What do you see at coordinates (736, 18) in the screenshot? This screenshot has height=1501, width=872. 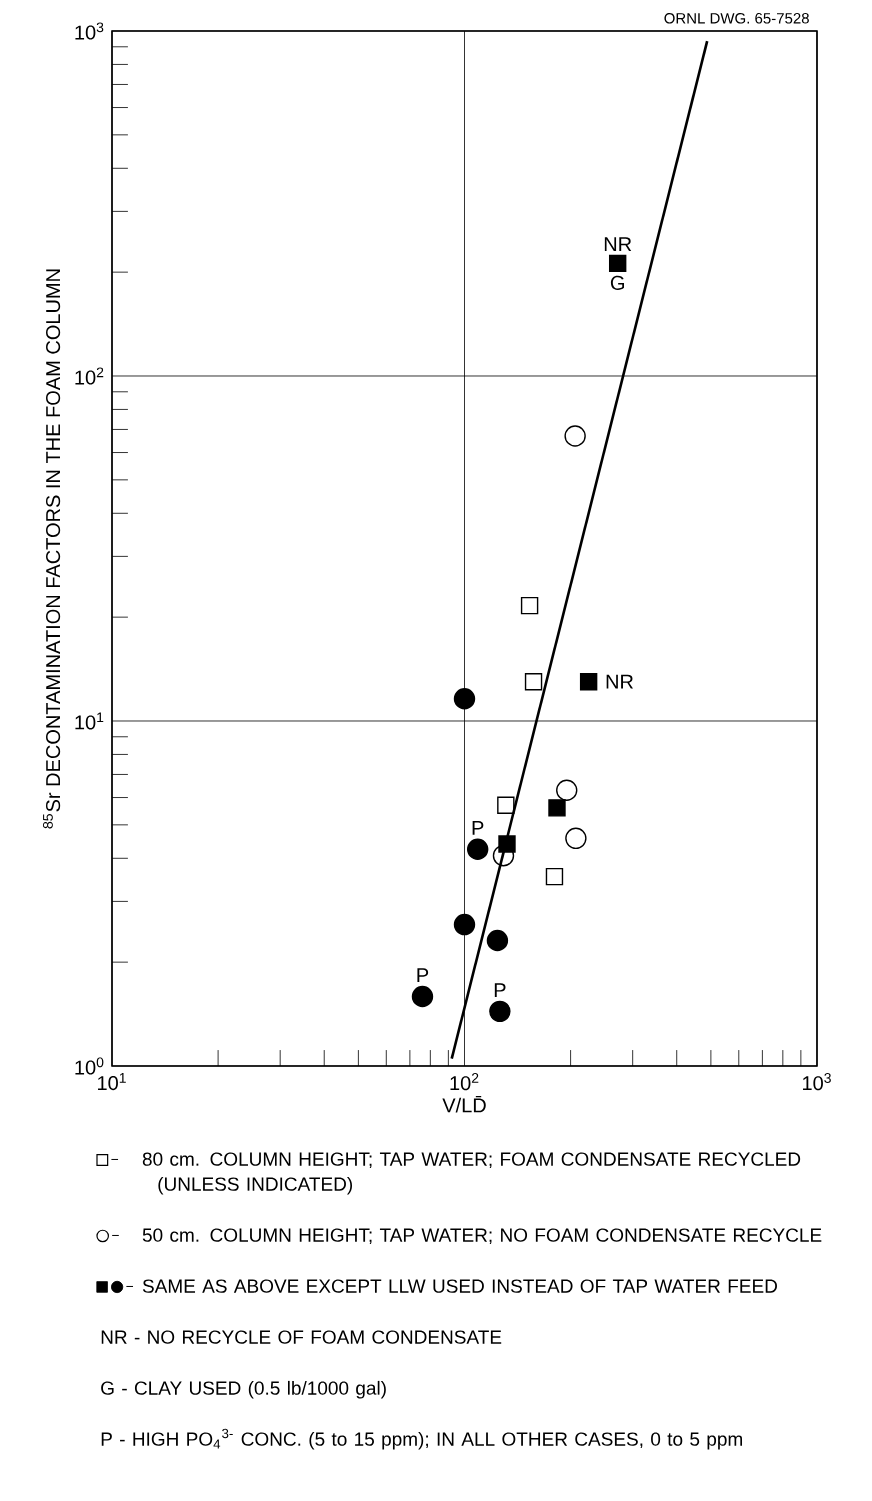 I see `text: ORNL DWG. 65-7528` at bounding box center [736, 18].